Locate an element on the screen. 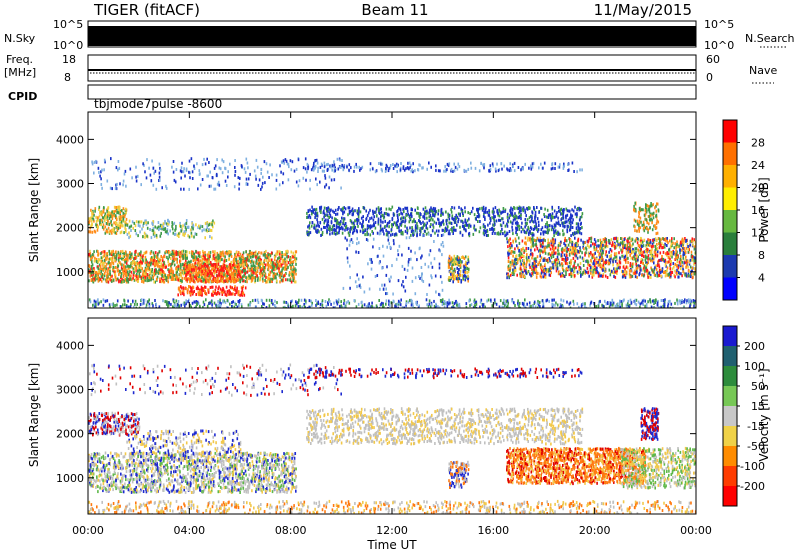  colorbar-tick-label: 28 is located at coordinates (758, 143).